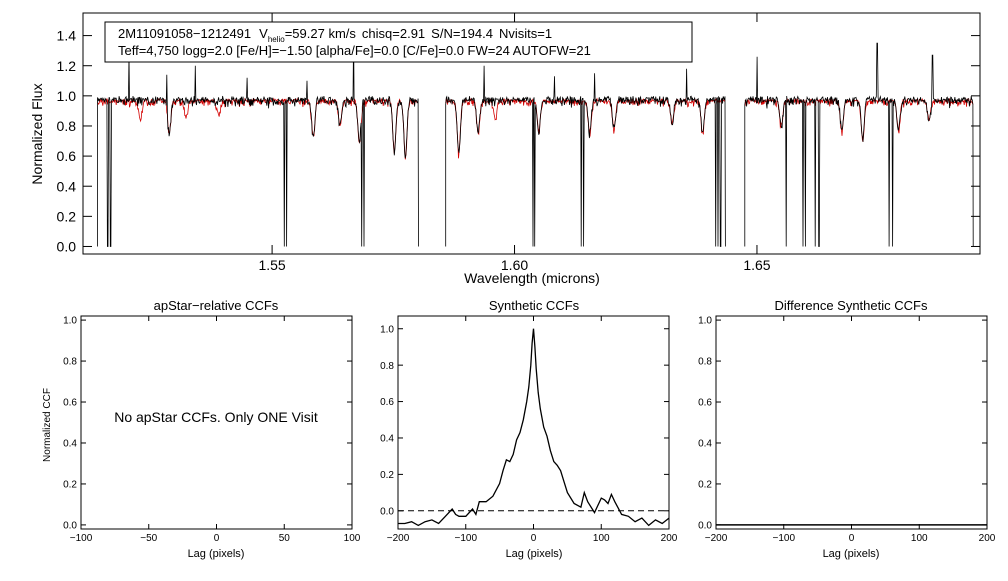  Describe the element at coordinates (532, 278) in the screenshot. I see `spectrum-x-axis-label: Wavelength (microns)` at that location.